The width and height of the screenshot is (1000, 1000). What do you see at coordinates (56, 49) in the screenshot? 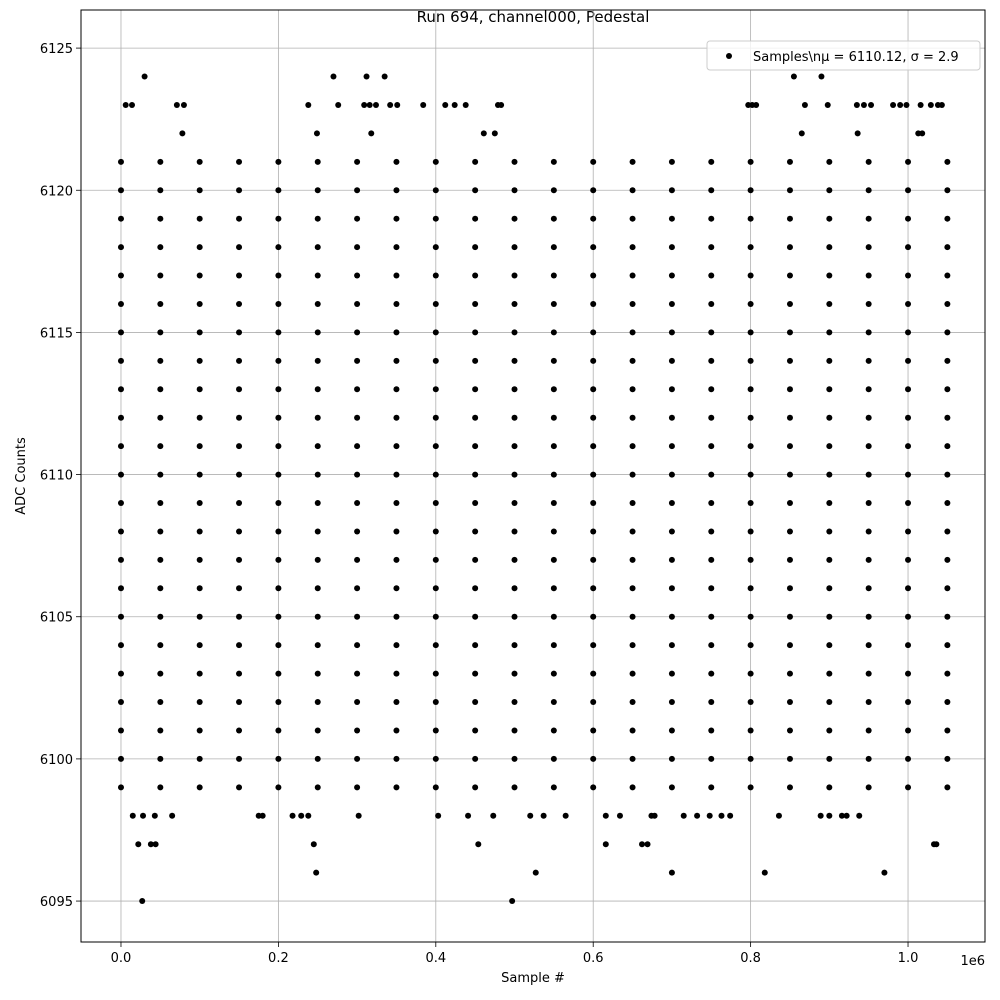
I see `y-tick-label: 6125` at bounding box center [56, 49].